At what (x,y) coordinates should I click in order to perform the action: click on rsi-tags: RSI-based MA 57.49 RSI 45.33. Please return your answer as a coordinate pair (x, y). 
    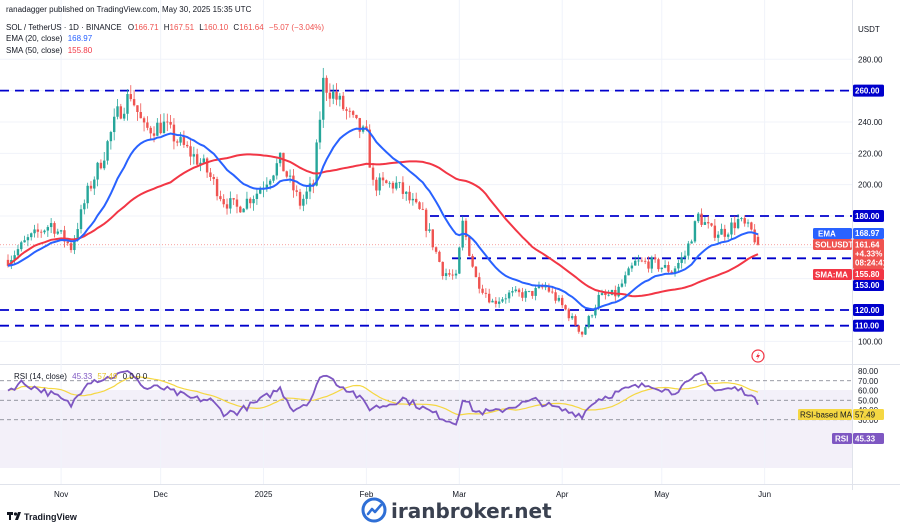
    Looking at the image, I should click on (841, 426).